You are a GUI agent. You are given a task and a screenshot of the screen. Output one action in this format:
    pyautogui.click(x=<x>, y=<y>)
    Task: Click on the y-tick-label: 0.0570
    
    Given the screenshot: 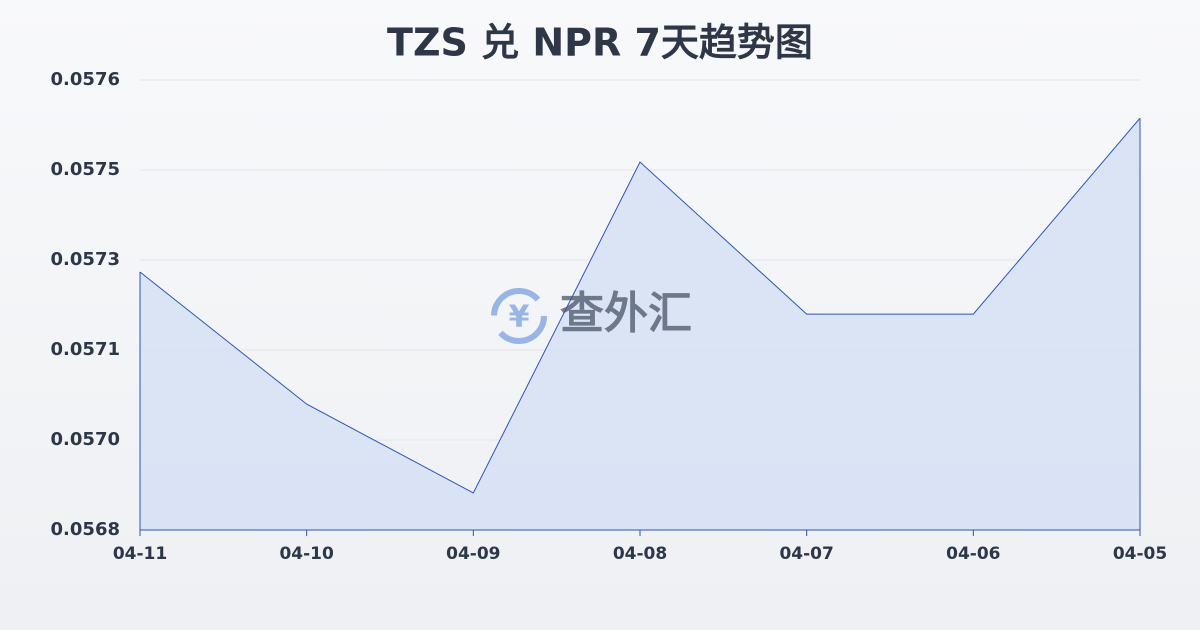 What is the action you would take?
    pyautogui.click(x=85, y=439)
    